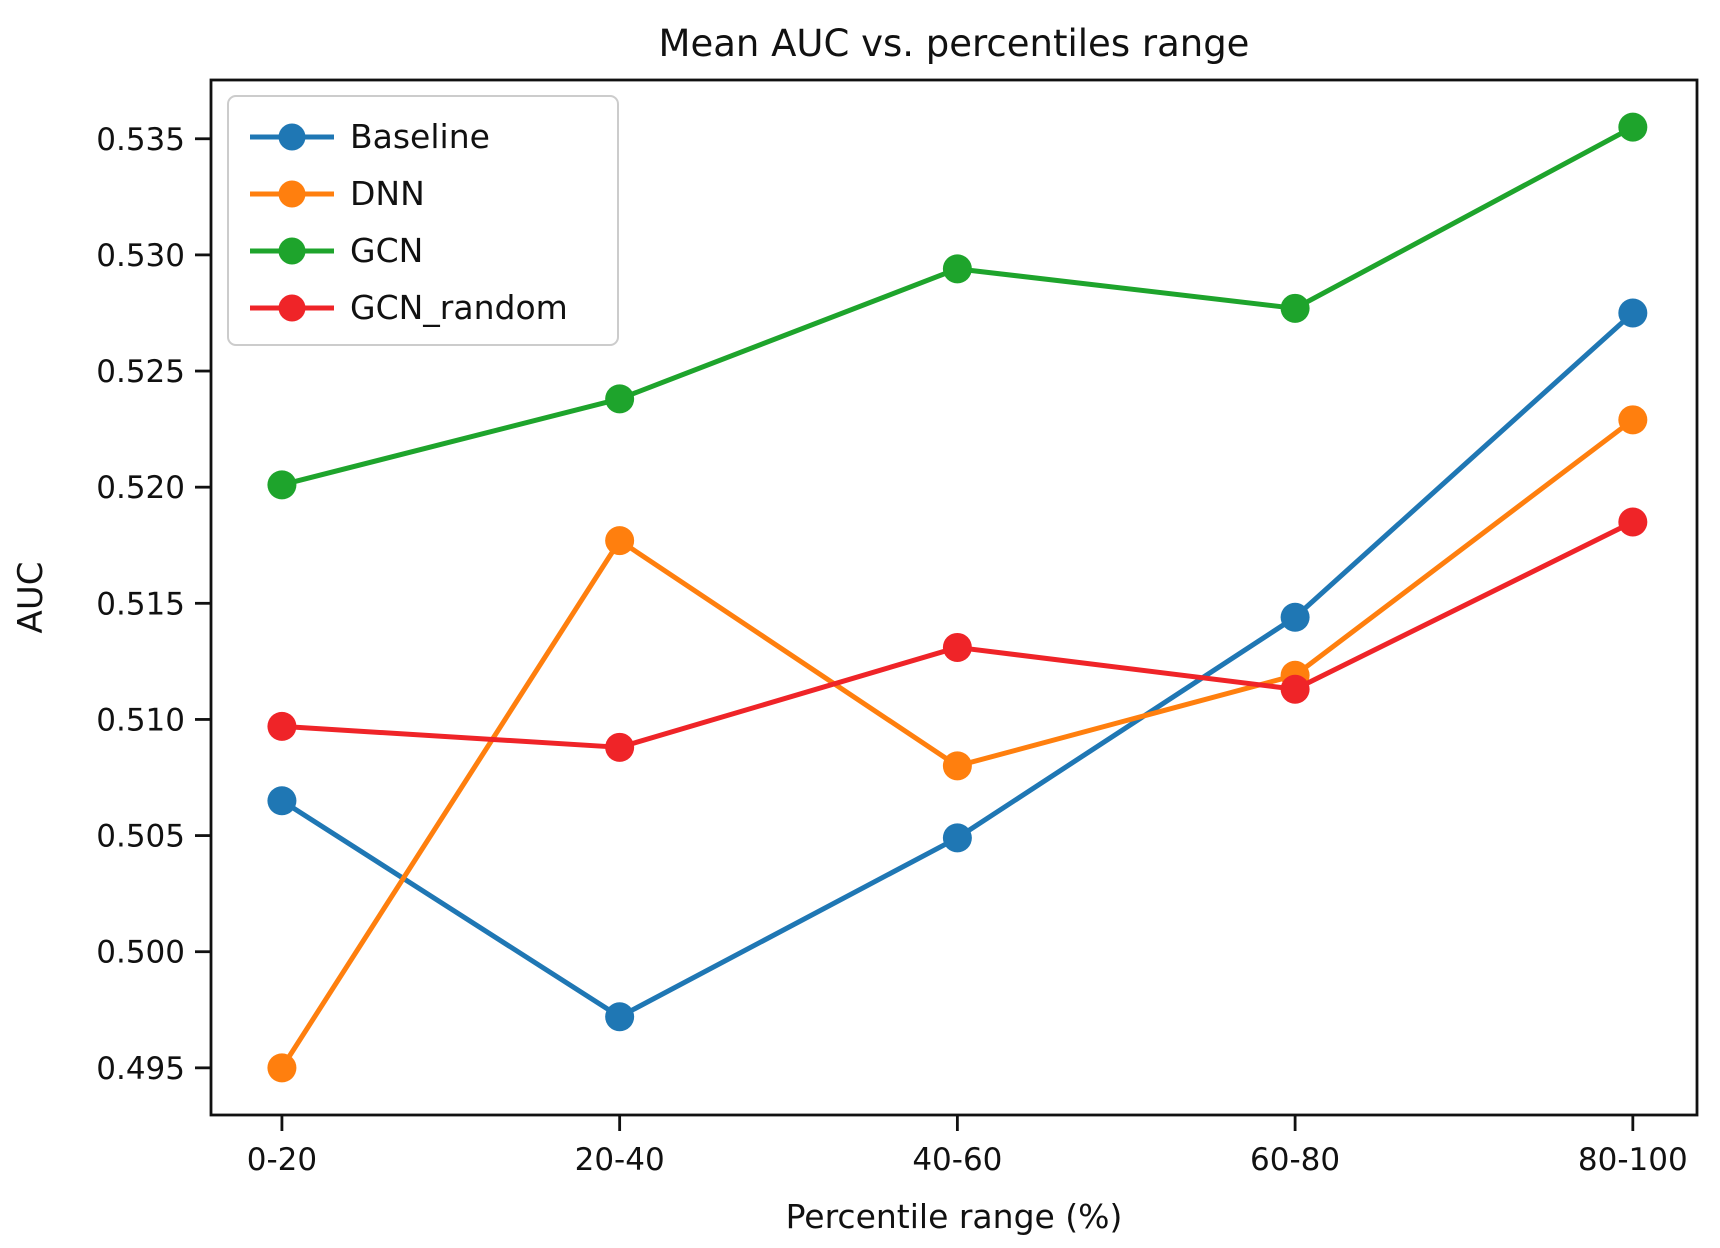  What do you see at coordinates (282, 1160) in the screenshot?
I see `x-tick-label: 0-20` at bounding box center [282, 1160].